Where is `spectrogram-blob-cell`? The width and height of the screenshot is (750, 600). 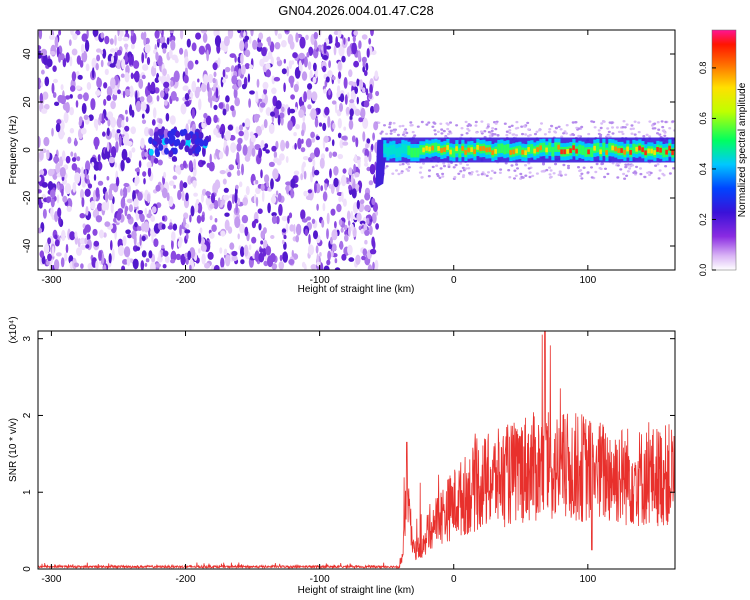 spectrogram-blob-cell is located at coordinates (190, 152).